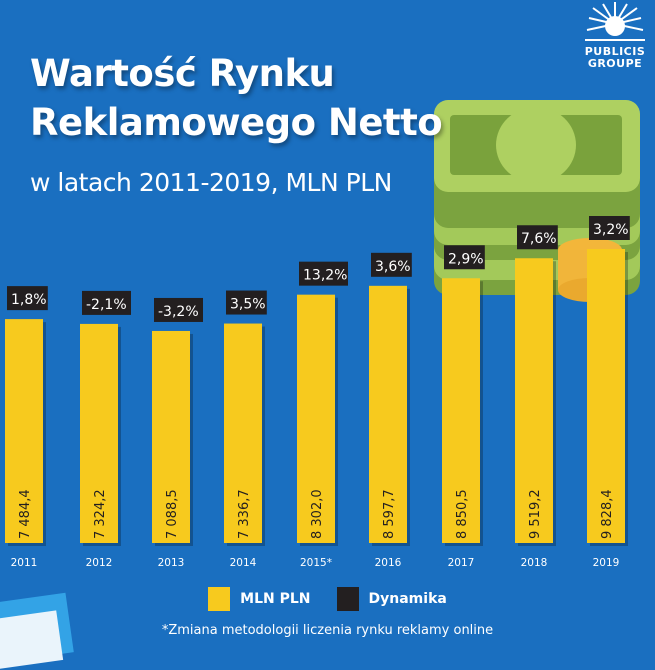 The height and width of the screenshot is (670, 655). I want to click on dynamika-label: 2,9%, so click(466, 259).